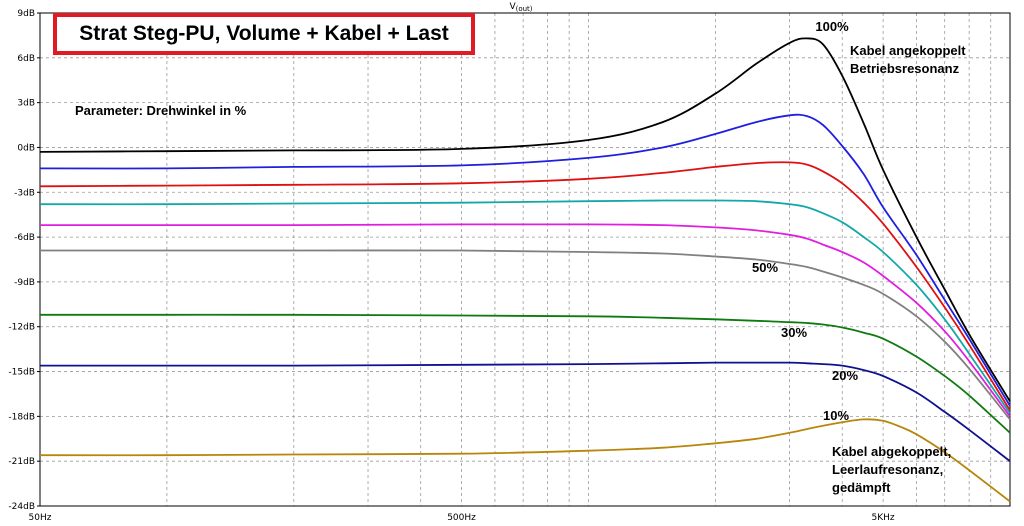 The height and width of the screenshot is (526, 1024). I want to click on y-tick-label: -24dB, so click(21, 507).